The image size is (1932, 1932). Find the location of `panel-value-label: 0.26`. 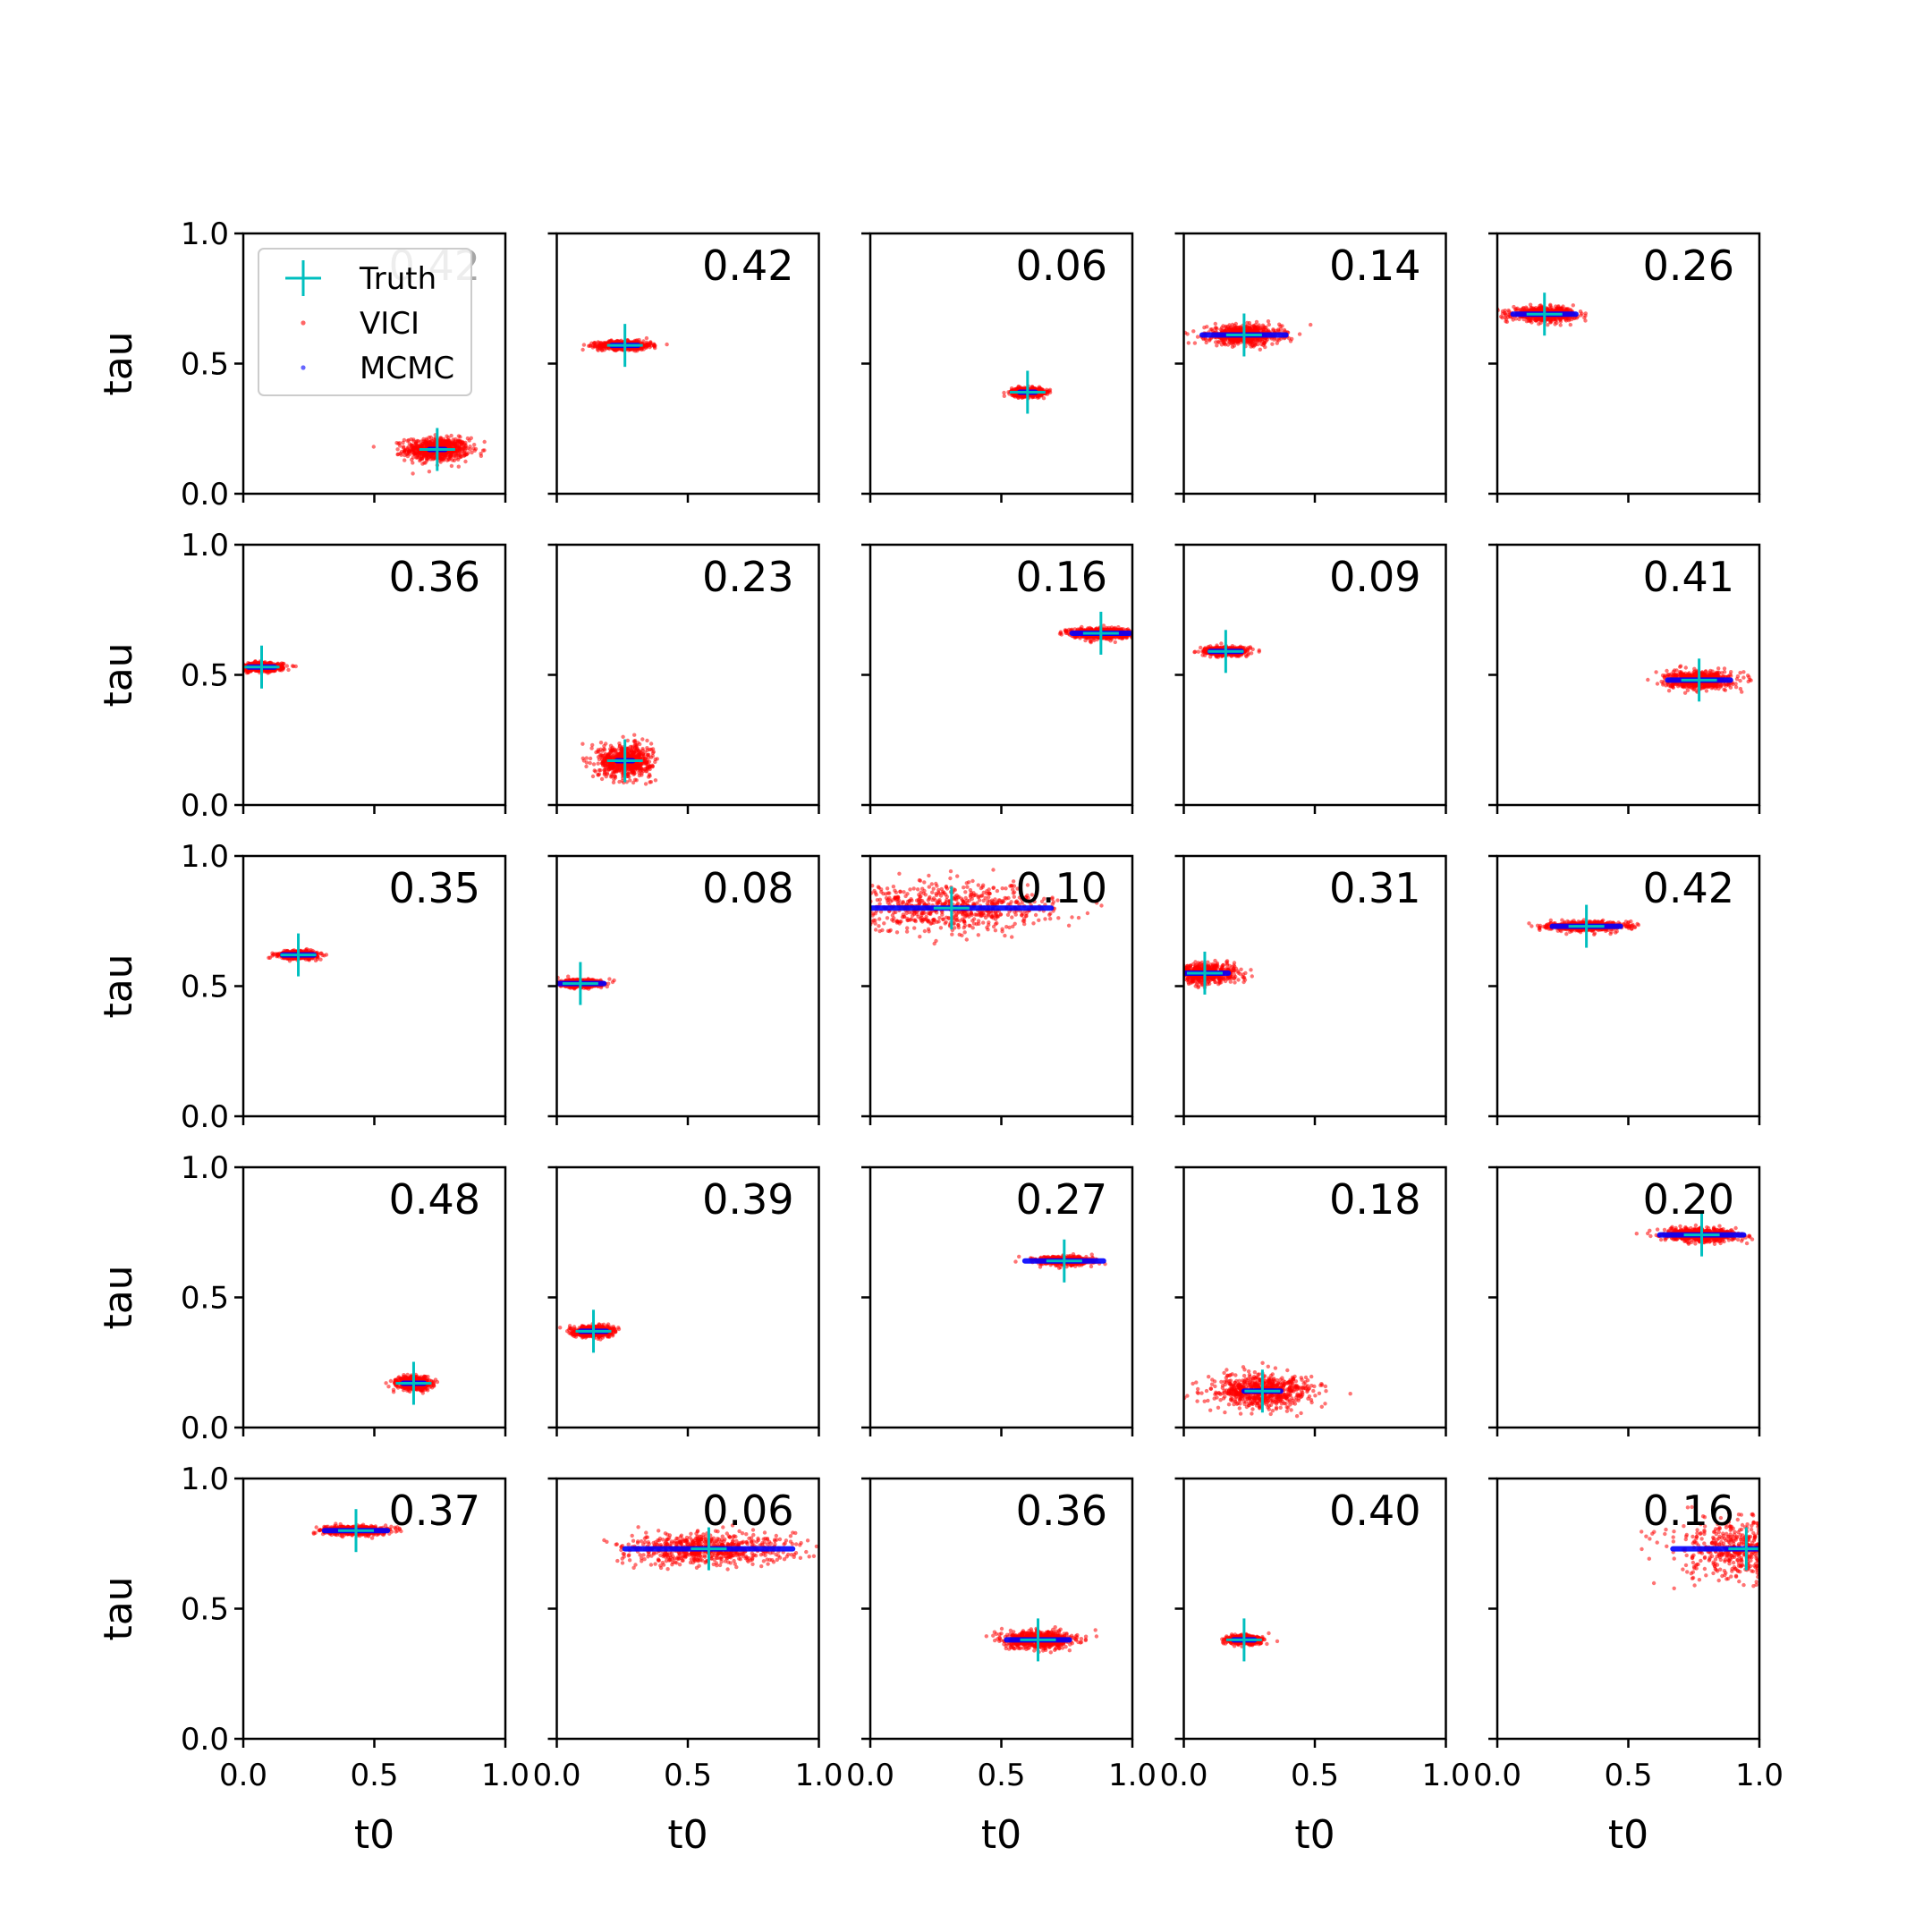

panel-value-label: 0.26 is located at coordinates (1688, 266).